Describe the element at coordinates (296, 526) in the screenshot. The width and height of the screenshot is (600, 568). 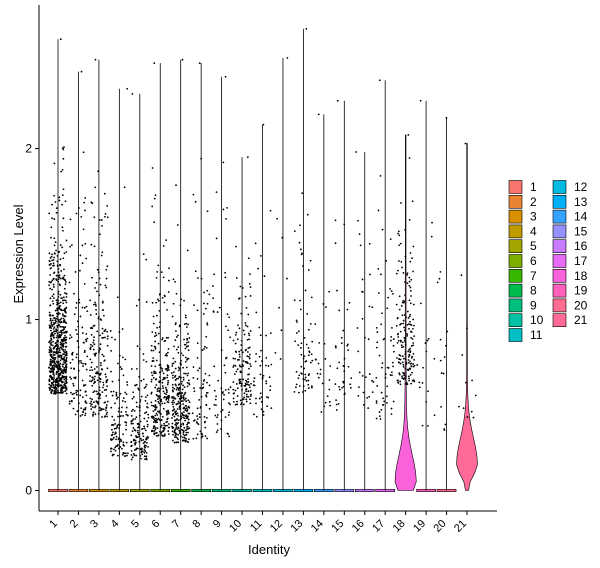
I see `x-tick-label: 13` at that location.